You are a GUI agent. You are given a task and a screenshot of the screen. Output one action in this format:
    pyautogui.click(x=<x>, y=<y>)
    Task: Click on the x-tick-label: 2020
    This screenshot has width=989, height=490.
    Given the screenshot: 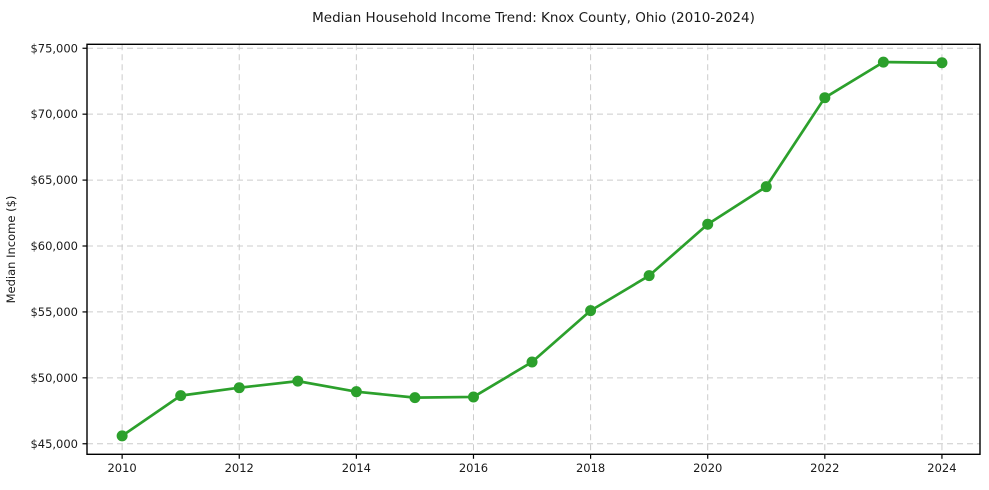 What is the action you would take?
    pyautogui.click(x=707, y=468)
    